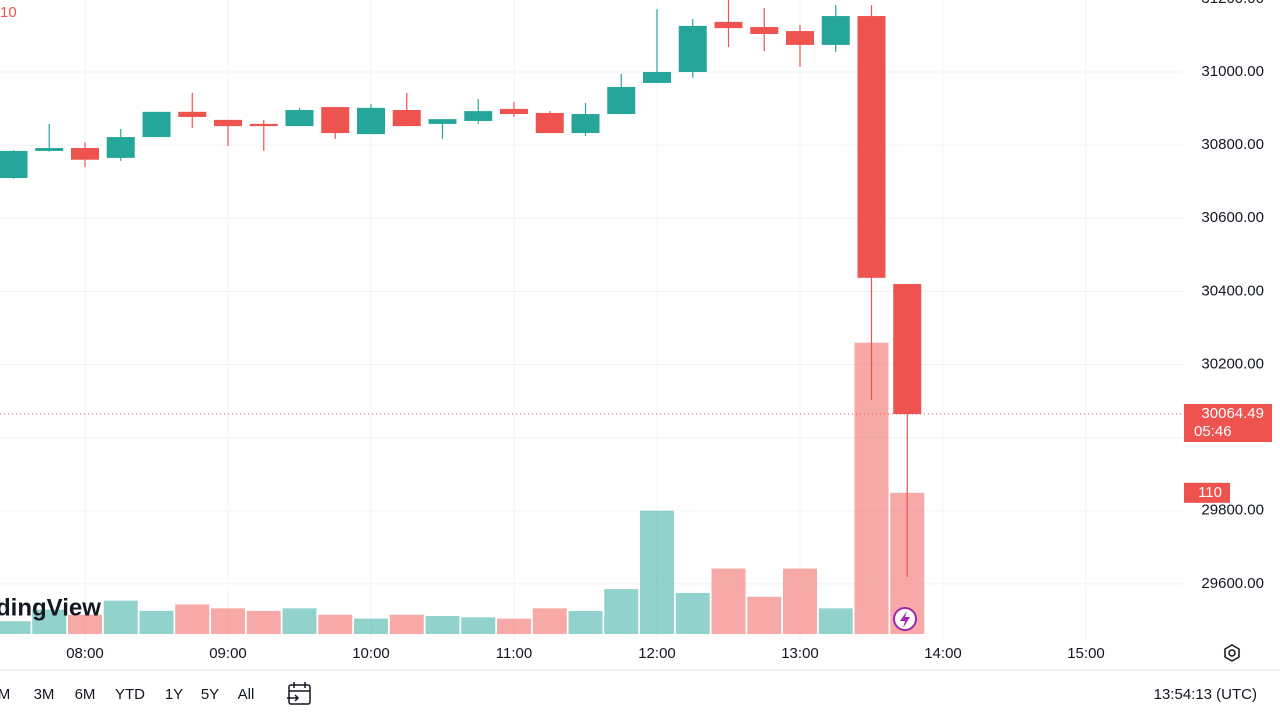  I want to click on range-button: 5Y, so click(210, 694).